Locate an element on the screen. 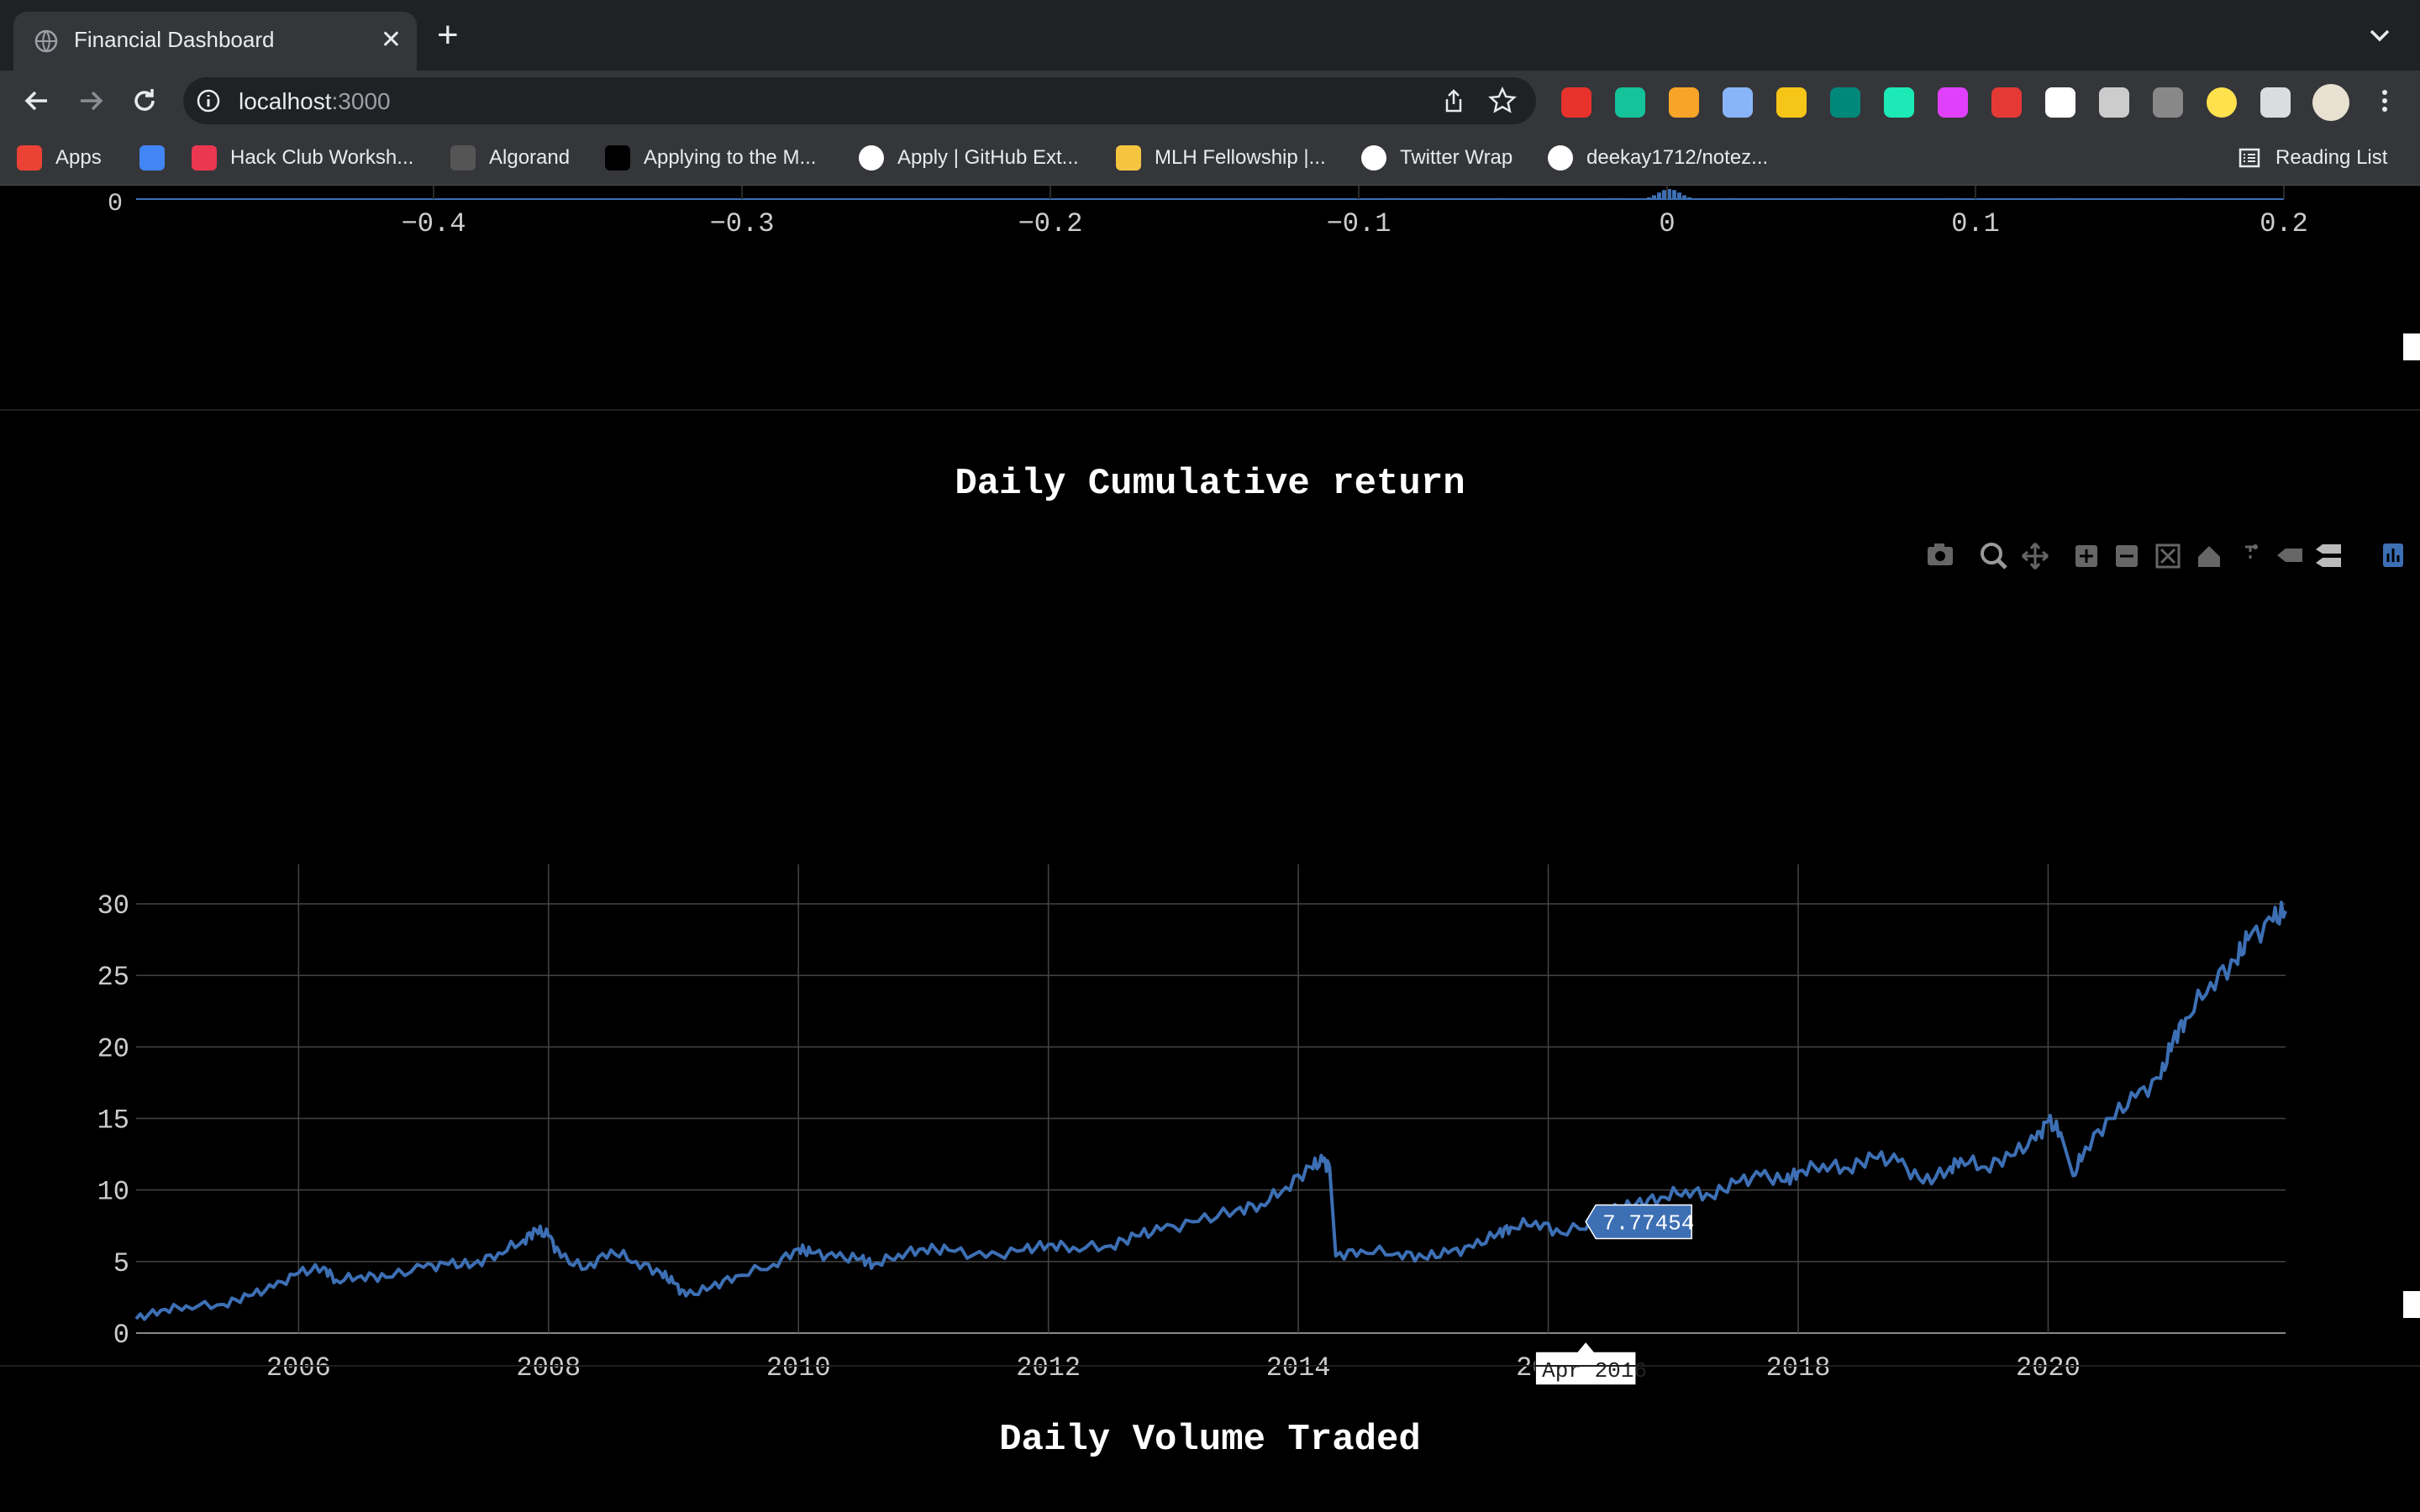  zoom-in-icon is located at coordinates (2086, 556).